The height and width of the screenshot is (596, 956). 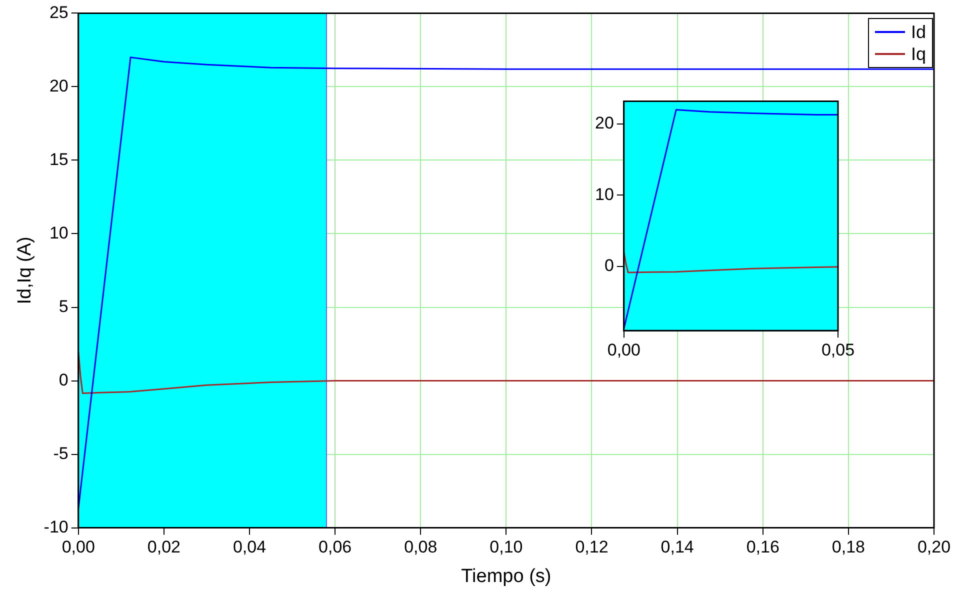 What do you see at coordinates (848, 547) in the screenshot?
I see `x-tick-label: 0,18` at bounding box center [848, 547].